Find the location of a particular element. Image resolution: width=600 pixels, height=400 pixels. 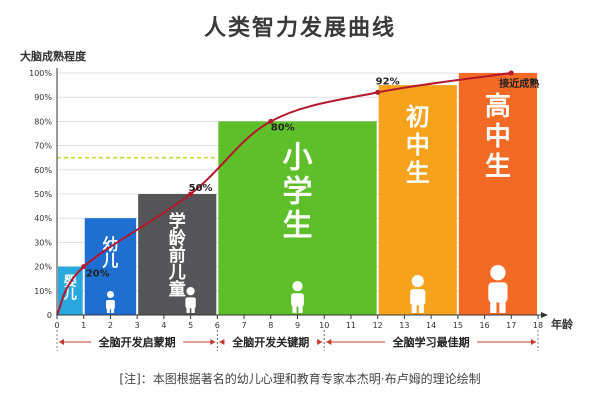

x-tick-label: 15 is located at coordinates (458, 325).